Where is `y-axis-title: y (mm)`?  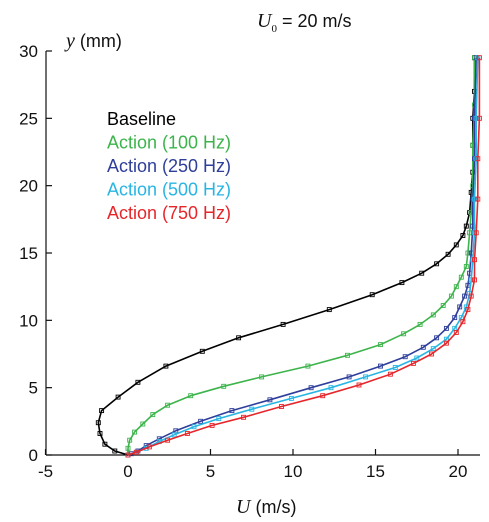
y-axis-title: y (mm) is located at coordinates (93, 41).